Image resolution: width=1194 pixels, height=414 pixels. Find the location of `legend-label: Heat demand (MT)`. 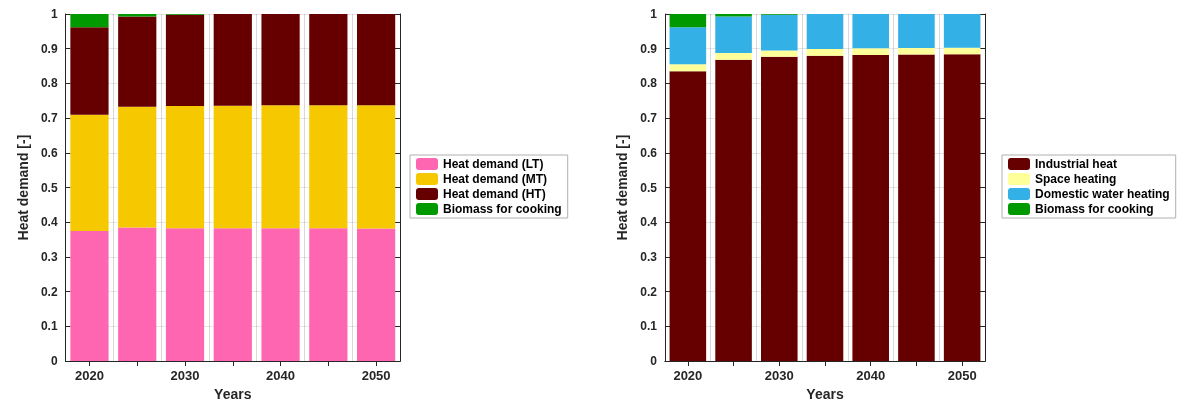

legend-label: Heat demand (MT) is located at coordinates (495, 179).